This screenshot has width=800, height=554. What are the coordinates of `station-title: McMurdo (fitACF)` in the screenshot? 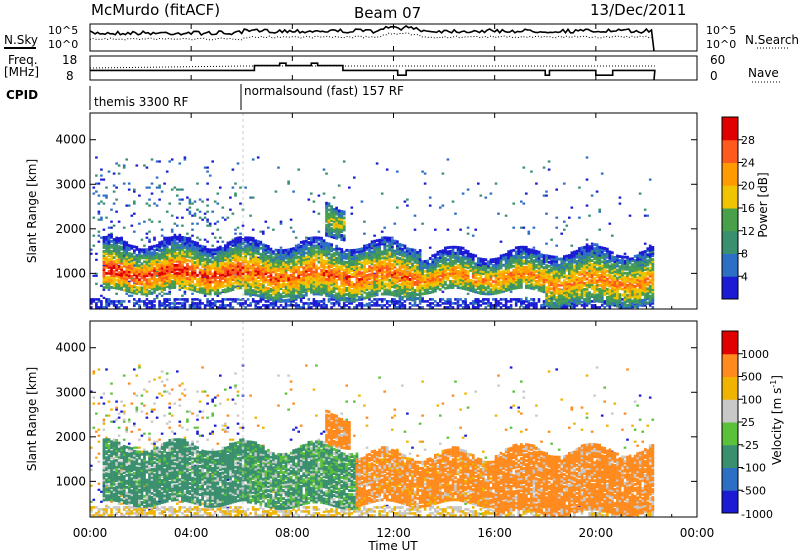 It's located at (156, 10).